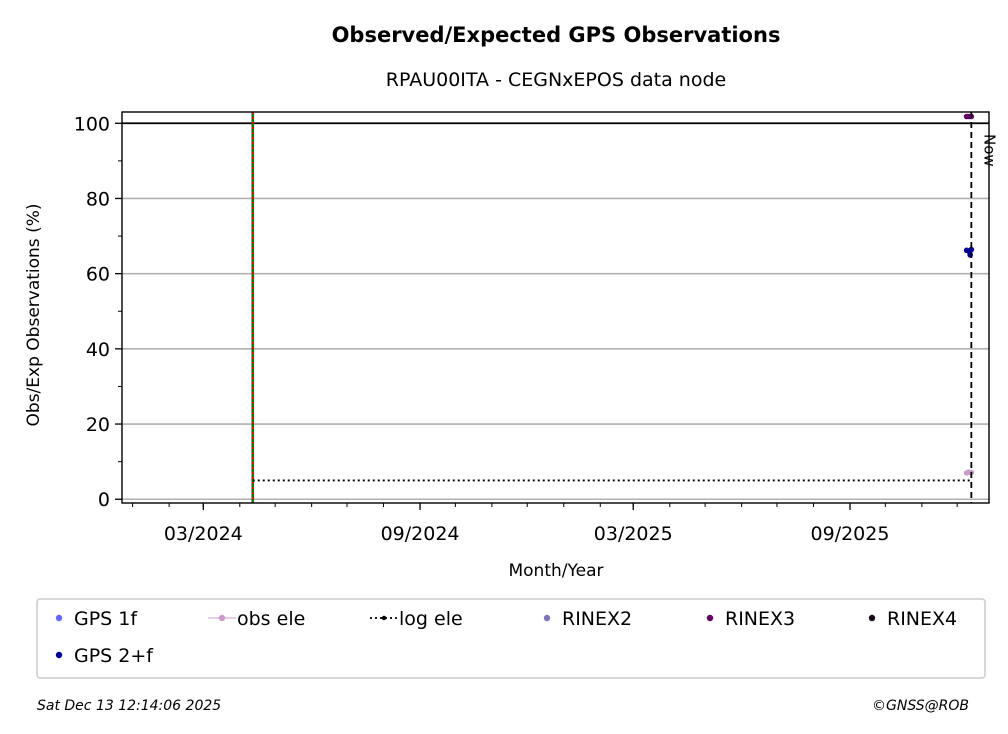  Describe the element at coordinates (59, 655) in the screenshot. I see `legend-gps-2-f-marker` at that location.